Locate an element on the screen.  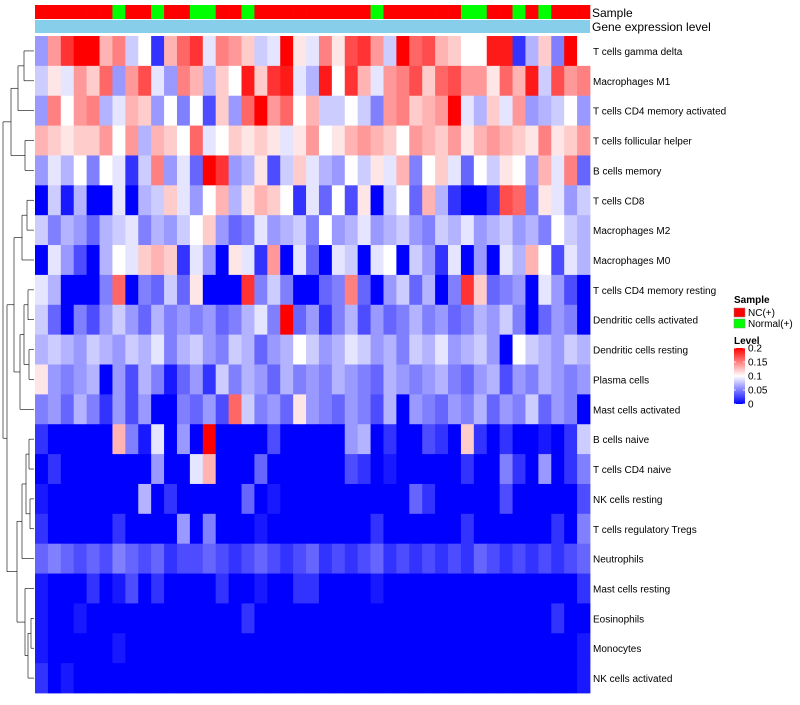
legend-level-title: Level is located at coordinates (747, 341).